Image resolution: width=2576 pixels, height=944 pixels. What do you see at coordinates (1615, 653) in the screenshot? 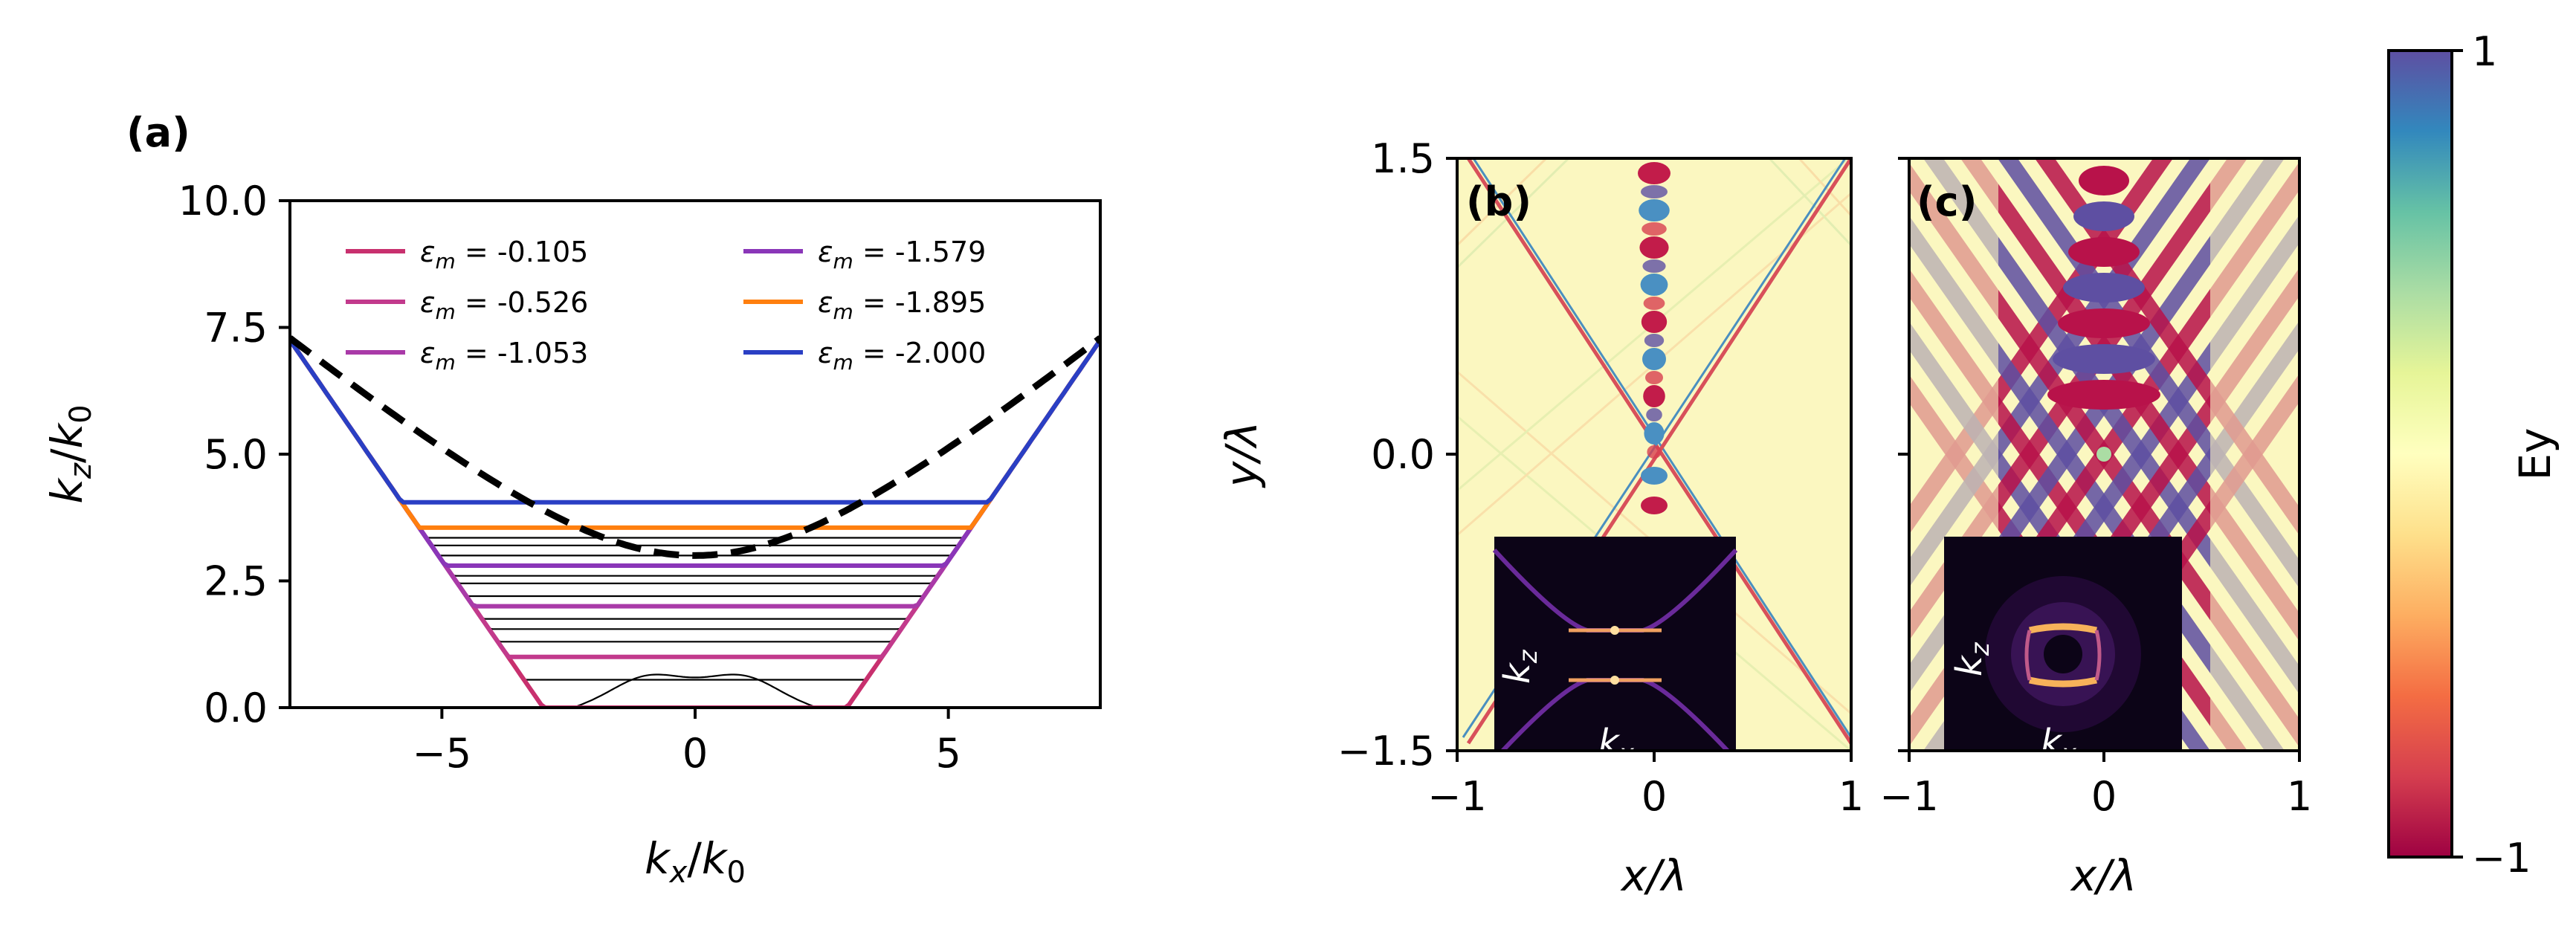
I see `panel-b-inset: kx kz` at bounding box center [1615, 653].